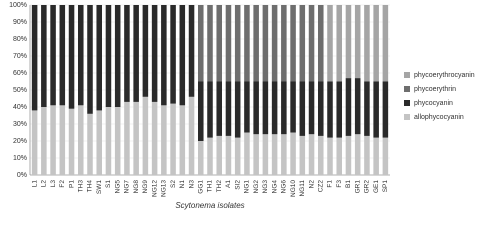 Image resolution: width=500 pixels, height=240 pixels. I want to click on y-tick-label: 50%, so click(20, 90).